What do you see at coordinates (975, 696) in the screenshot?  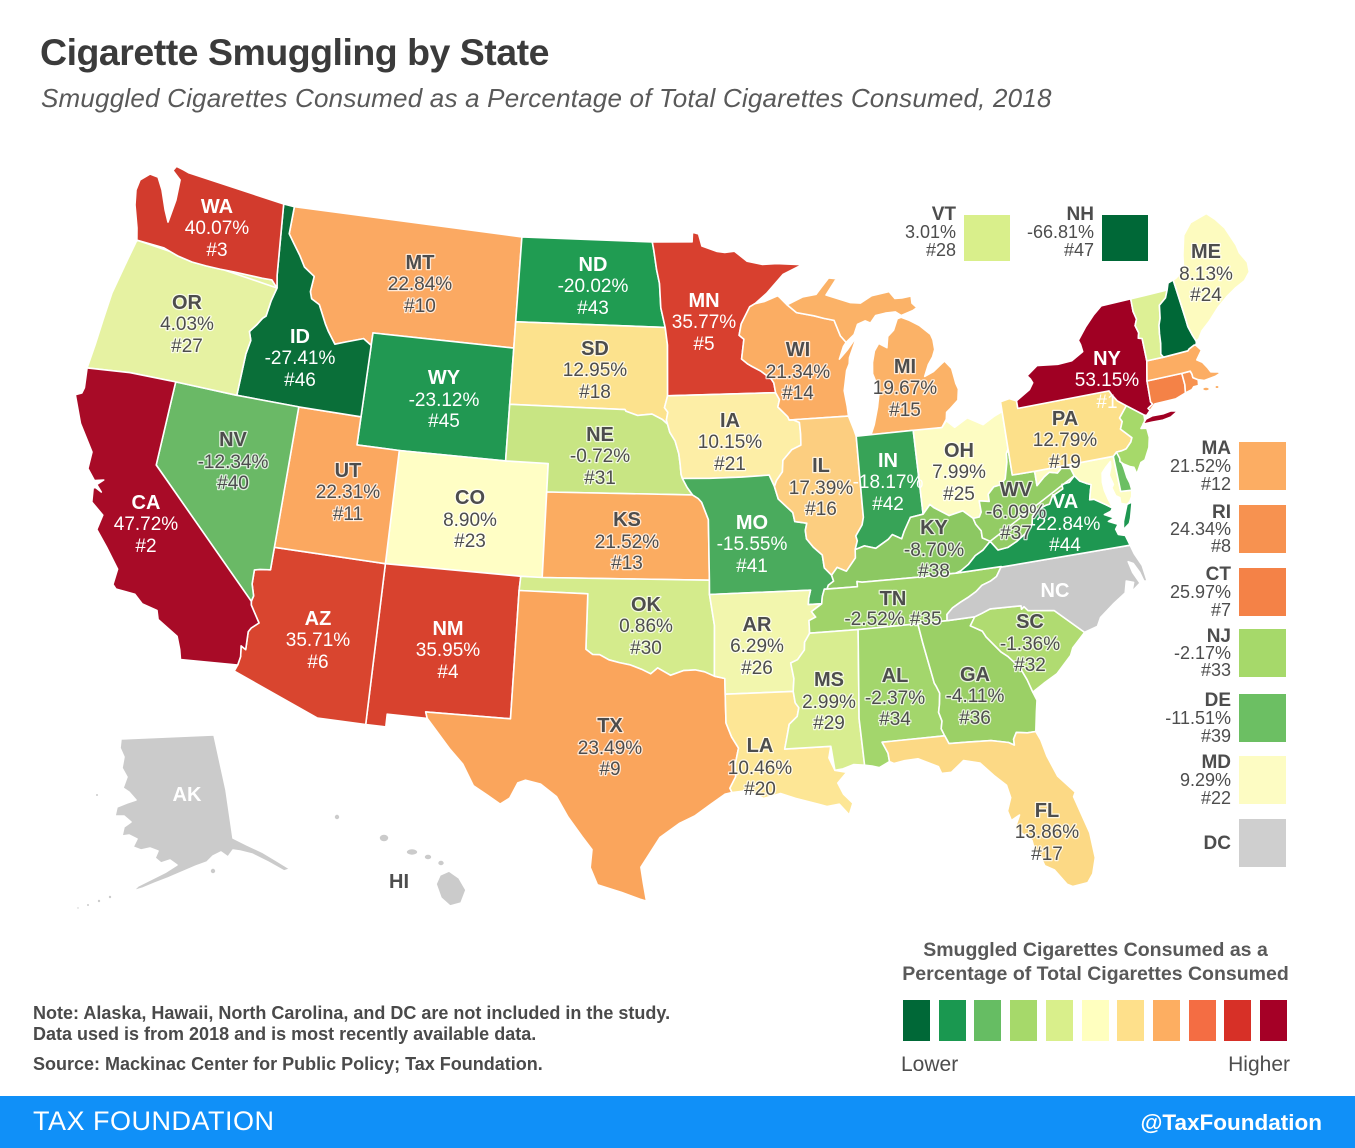 I see `svg-text: -4.11%` at bounding box center [975, 696].